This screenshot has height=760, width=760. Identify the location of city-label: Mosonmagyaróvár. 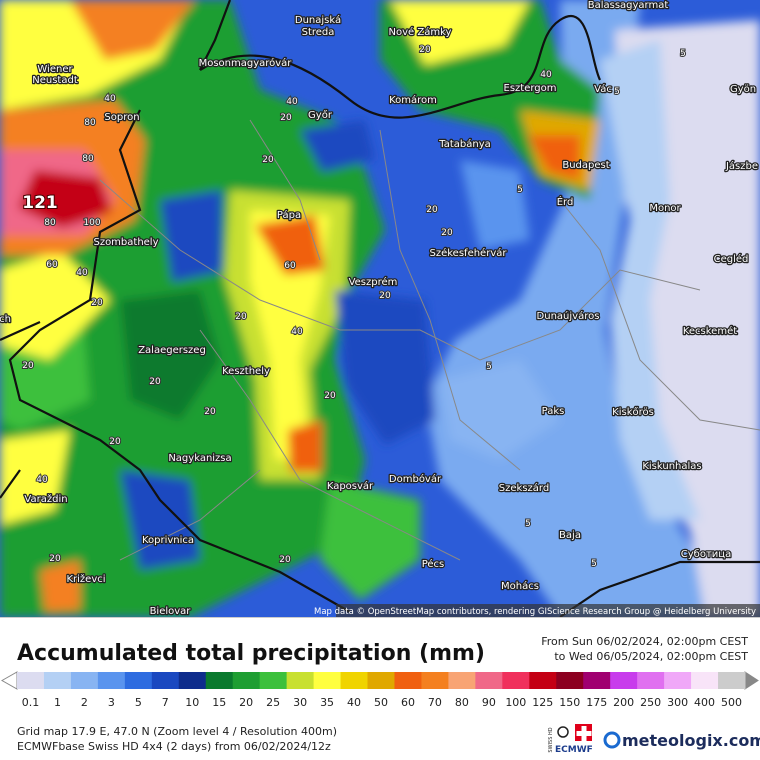
(246, 63).